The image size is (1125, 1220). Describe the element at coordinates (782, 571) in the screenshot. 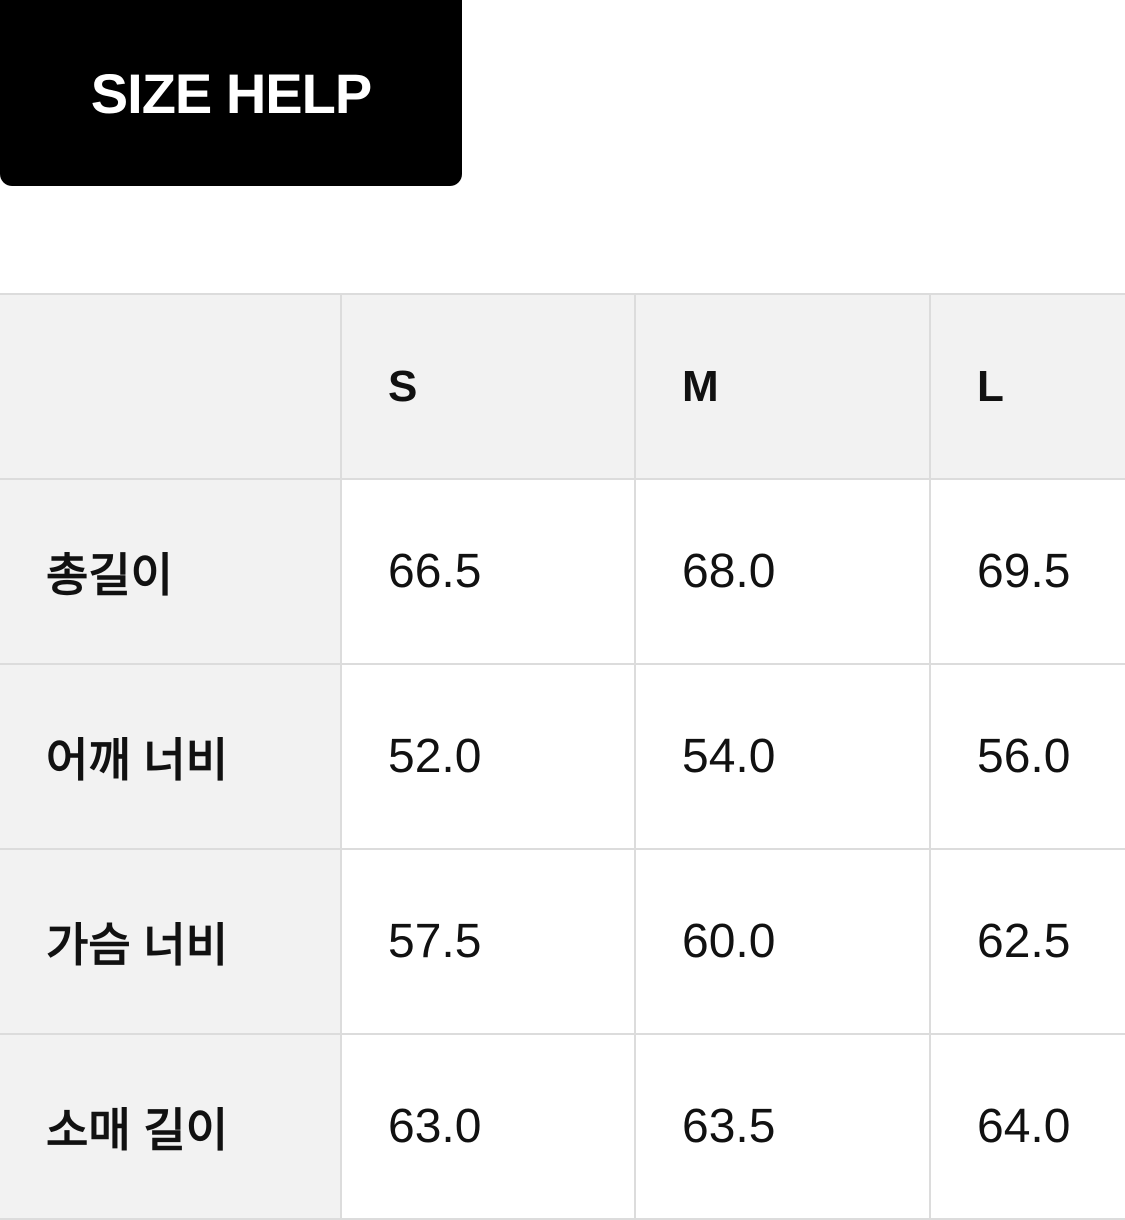

I see `cell-value: 68.0` at that location.